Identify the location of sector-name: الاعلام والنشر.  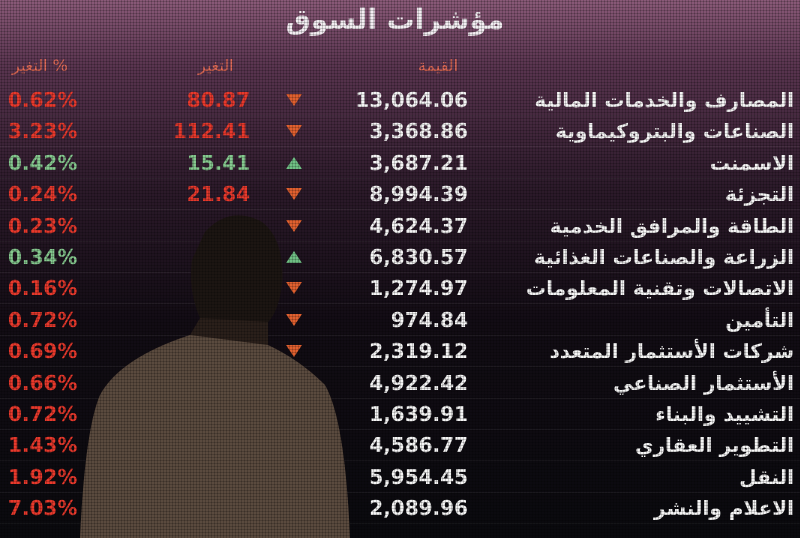
(724, 508).